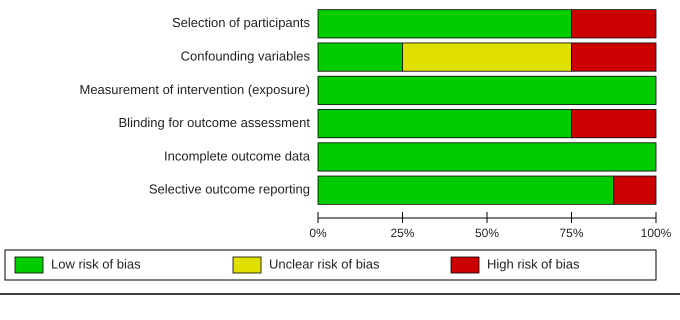  I want to click on x-tick-label: 25%, so click(402, 233).